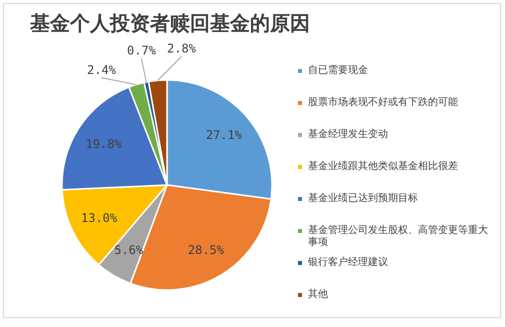  What do you see at coordinates (348, 134) in the screenshot?
I see `legend-label: 基金经理发生变动` at bounding box center [348, 134].